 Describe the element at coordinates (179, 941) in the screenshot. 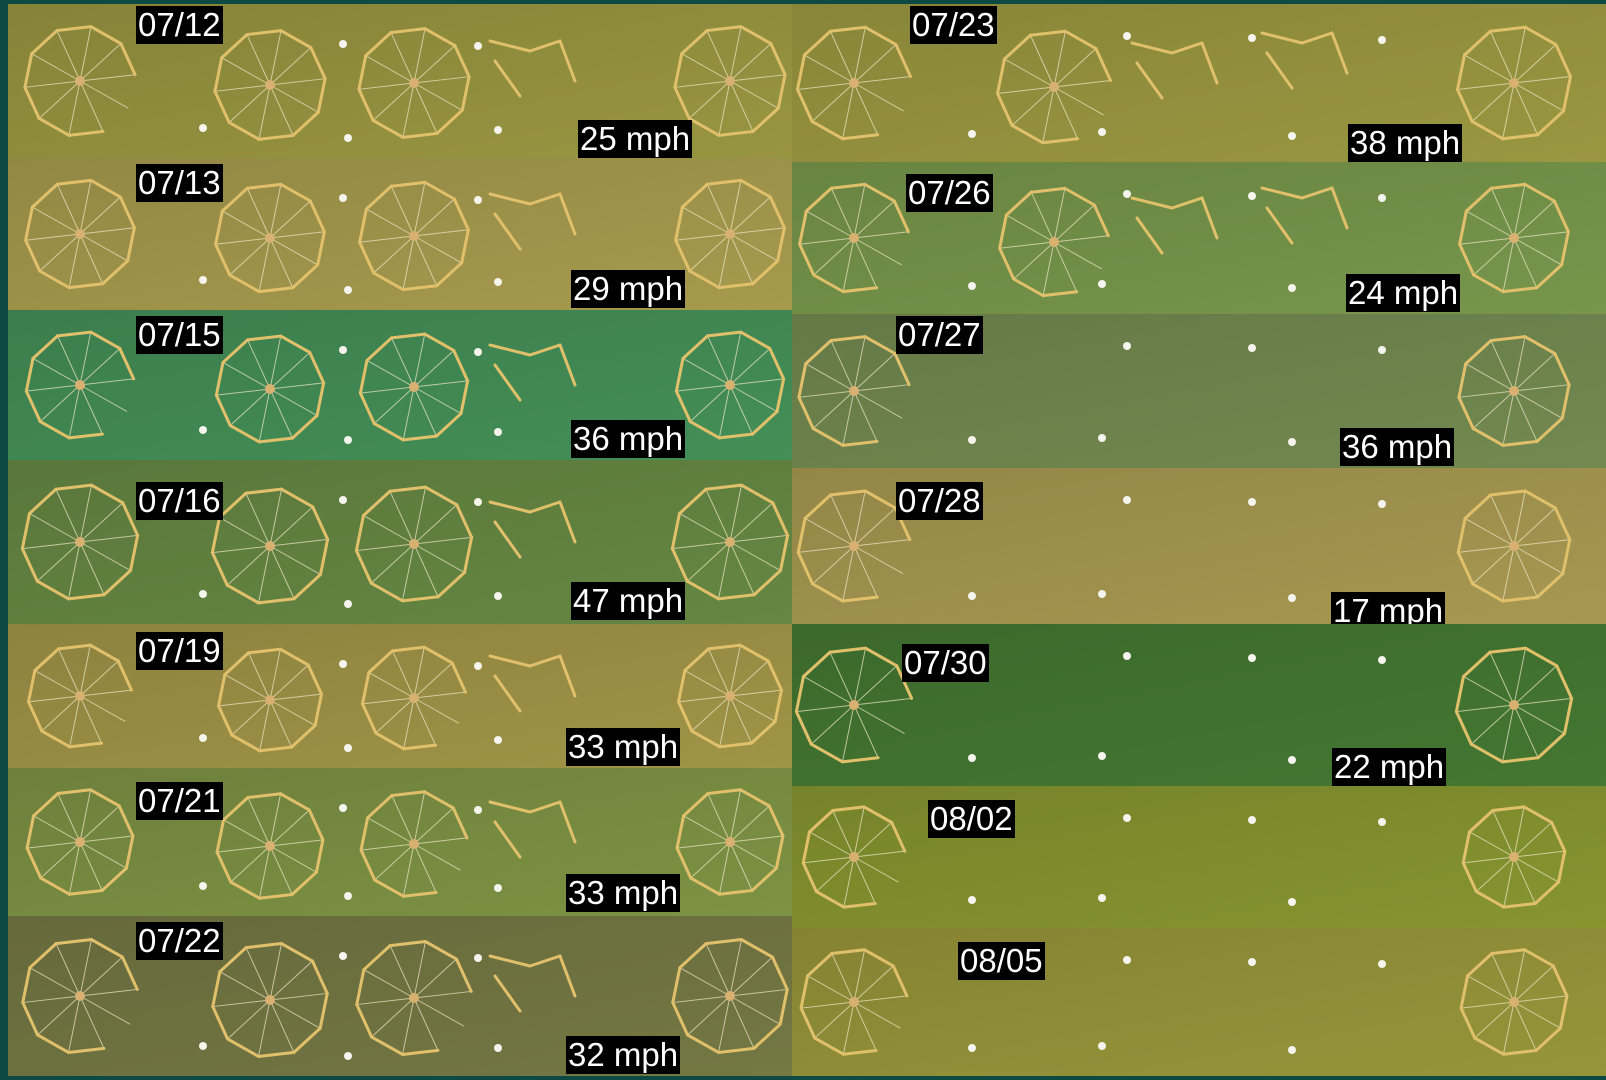

I see `date-label: 07/22` at that location.